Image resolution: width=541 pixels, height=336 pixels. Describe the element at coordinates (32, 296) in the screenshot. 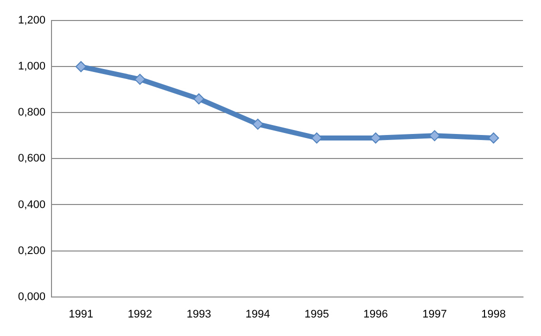

I see `y-tick-label: 0,000` at that location.